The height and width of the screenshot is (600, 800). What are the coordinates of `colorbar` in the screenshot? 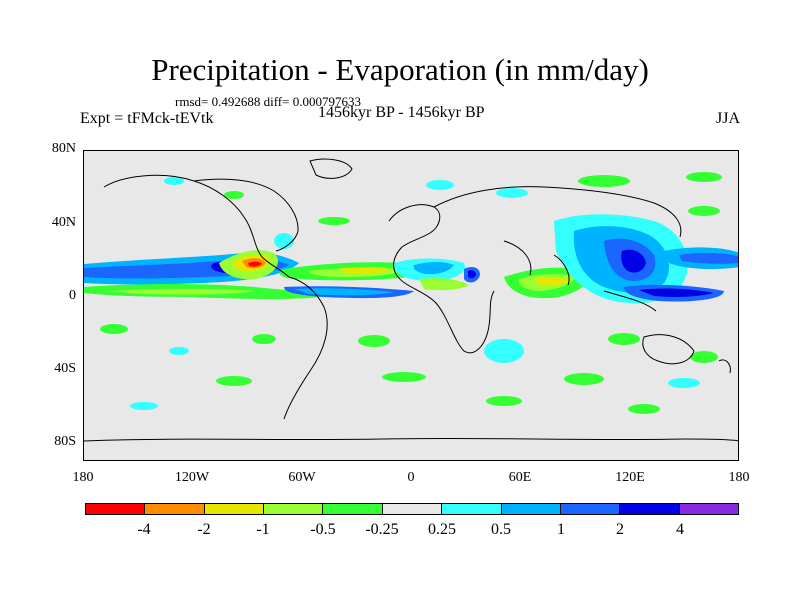 It's located at (412, 509).